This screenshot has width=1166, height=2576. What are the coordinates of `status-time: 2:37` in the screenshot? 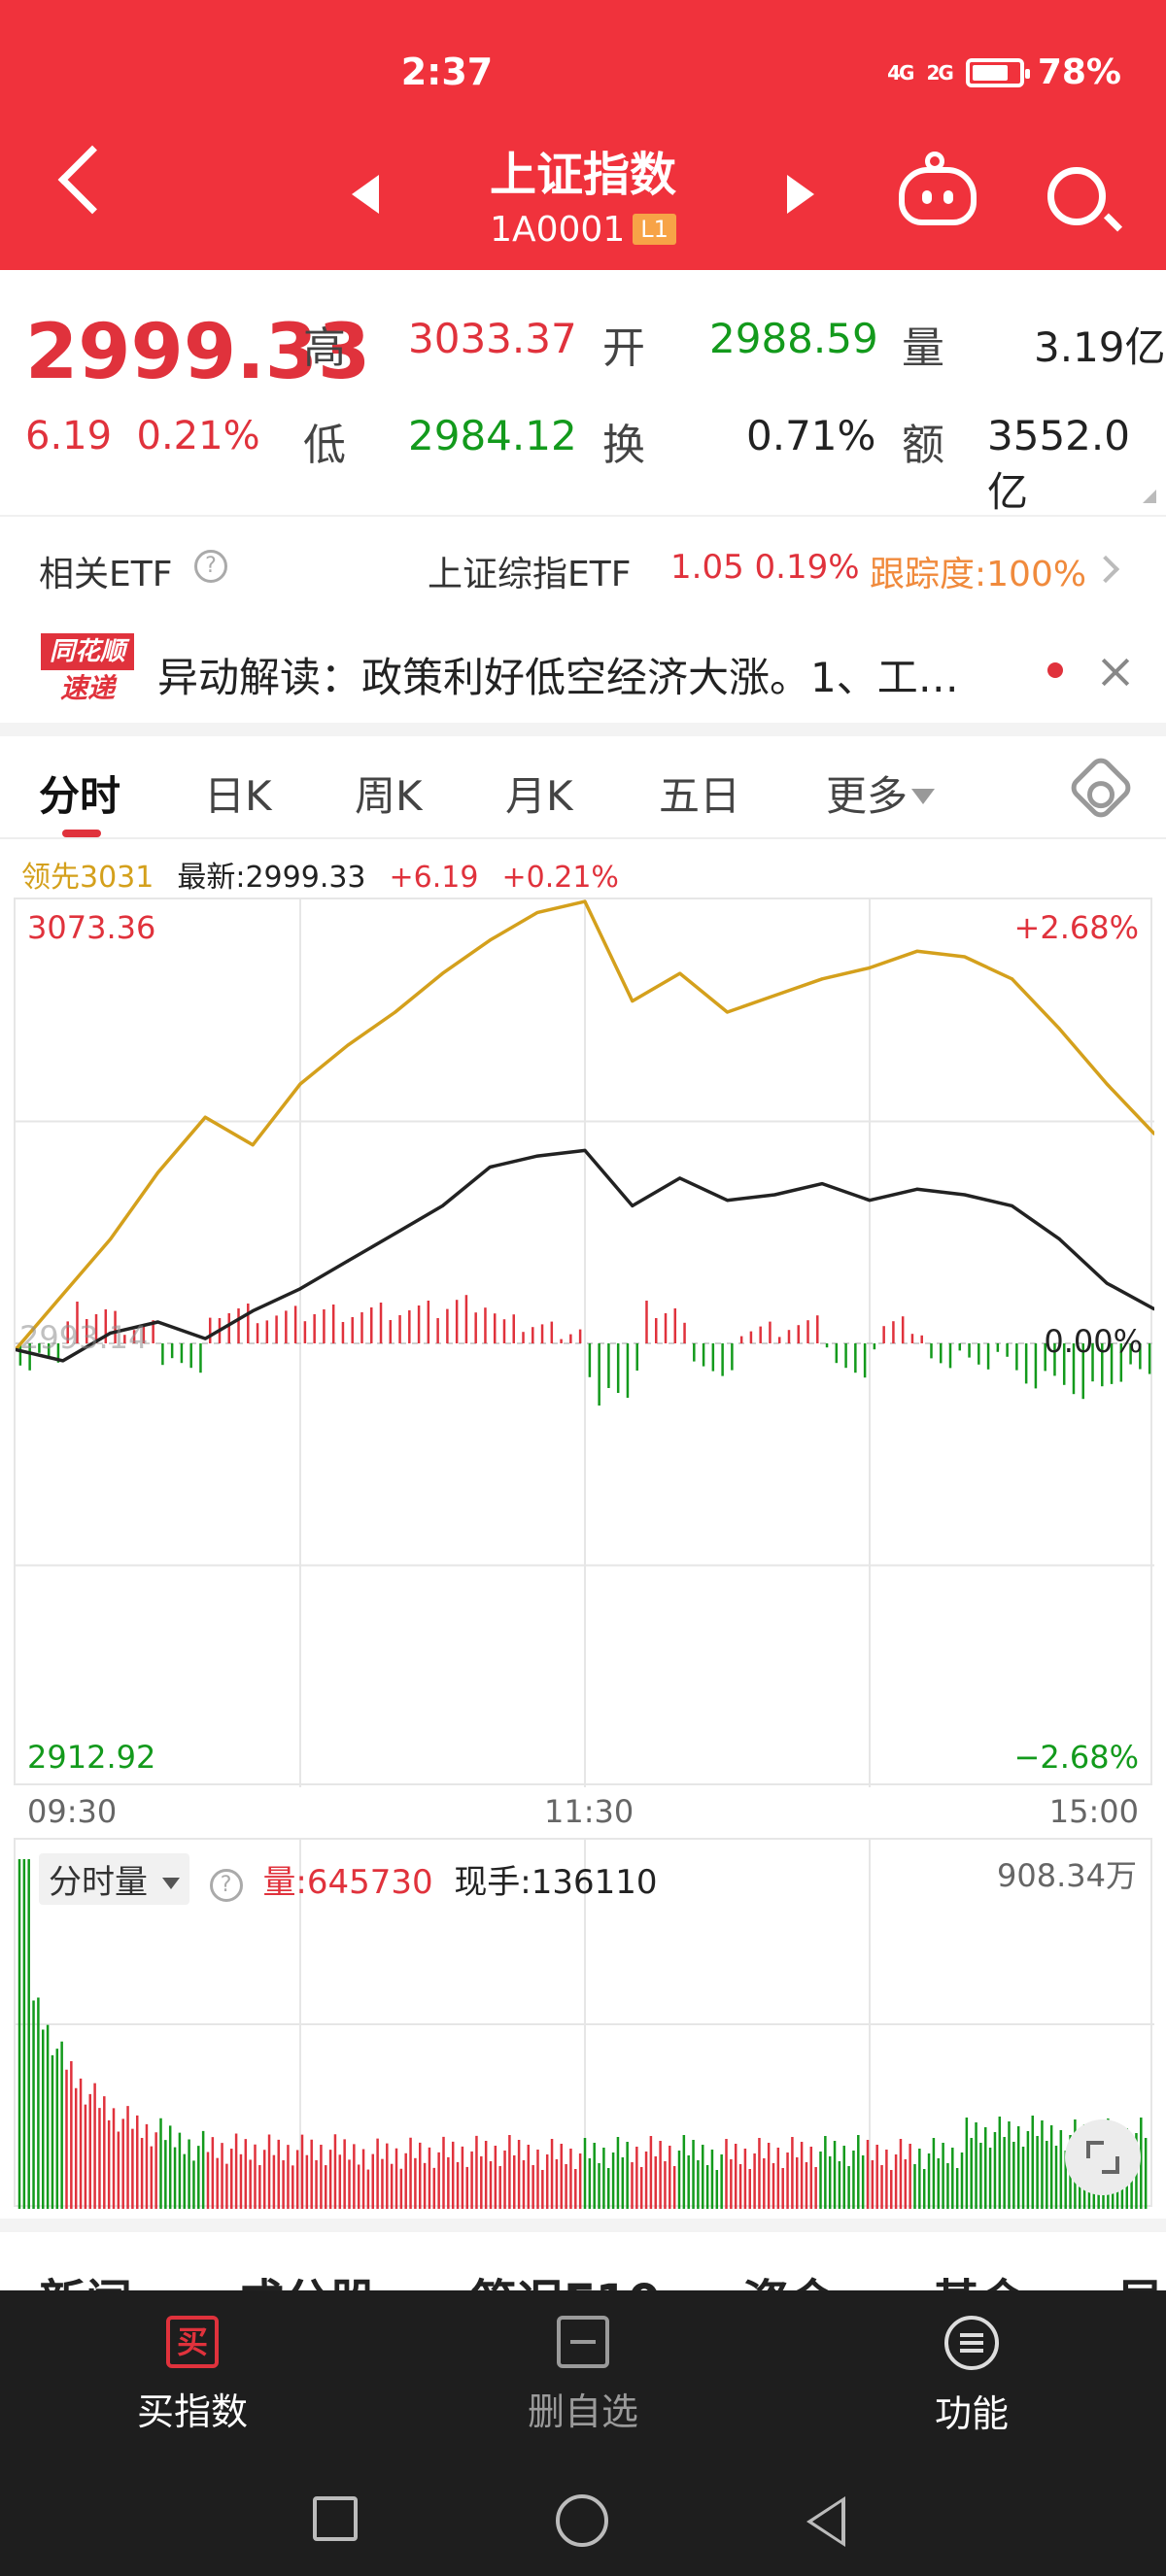 It's located at (447, 72).